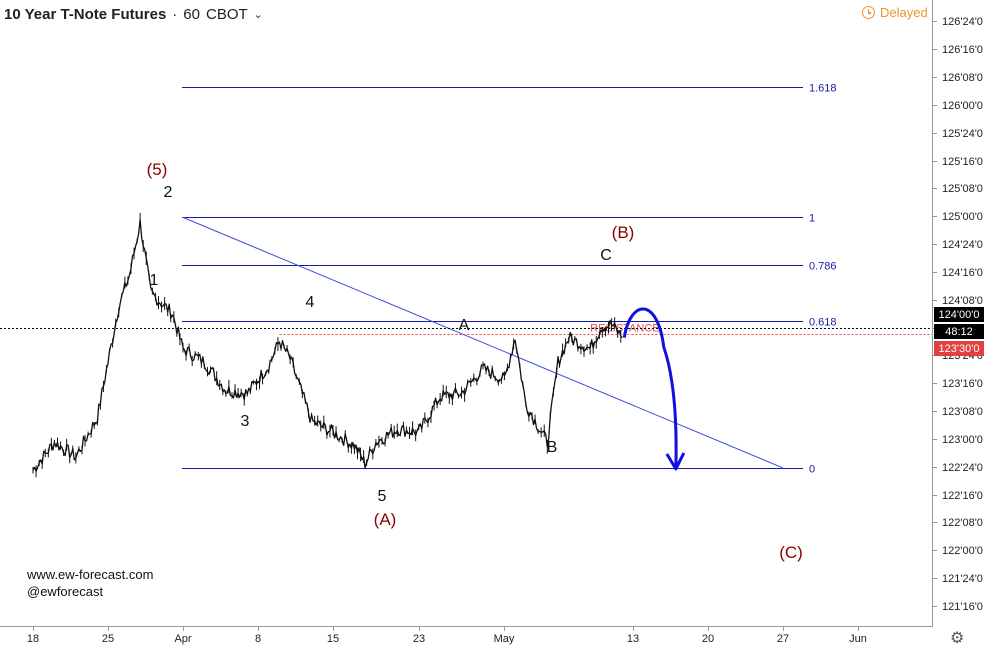  What do you see at coordinates (85, 14) in the screenshot?
I see `symbol-title: 10 Year T-Note Futures` at bounding box center [85, 14].